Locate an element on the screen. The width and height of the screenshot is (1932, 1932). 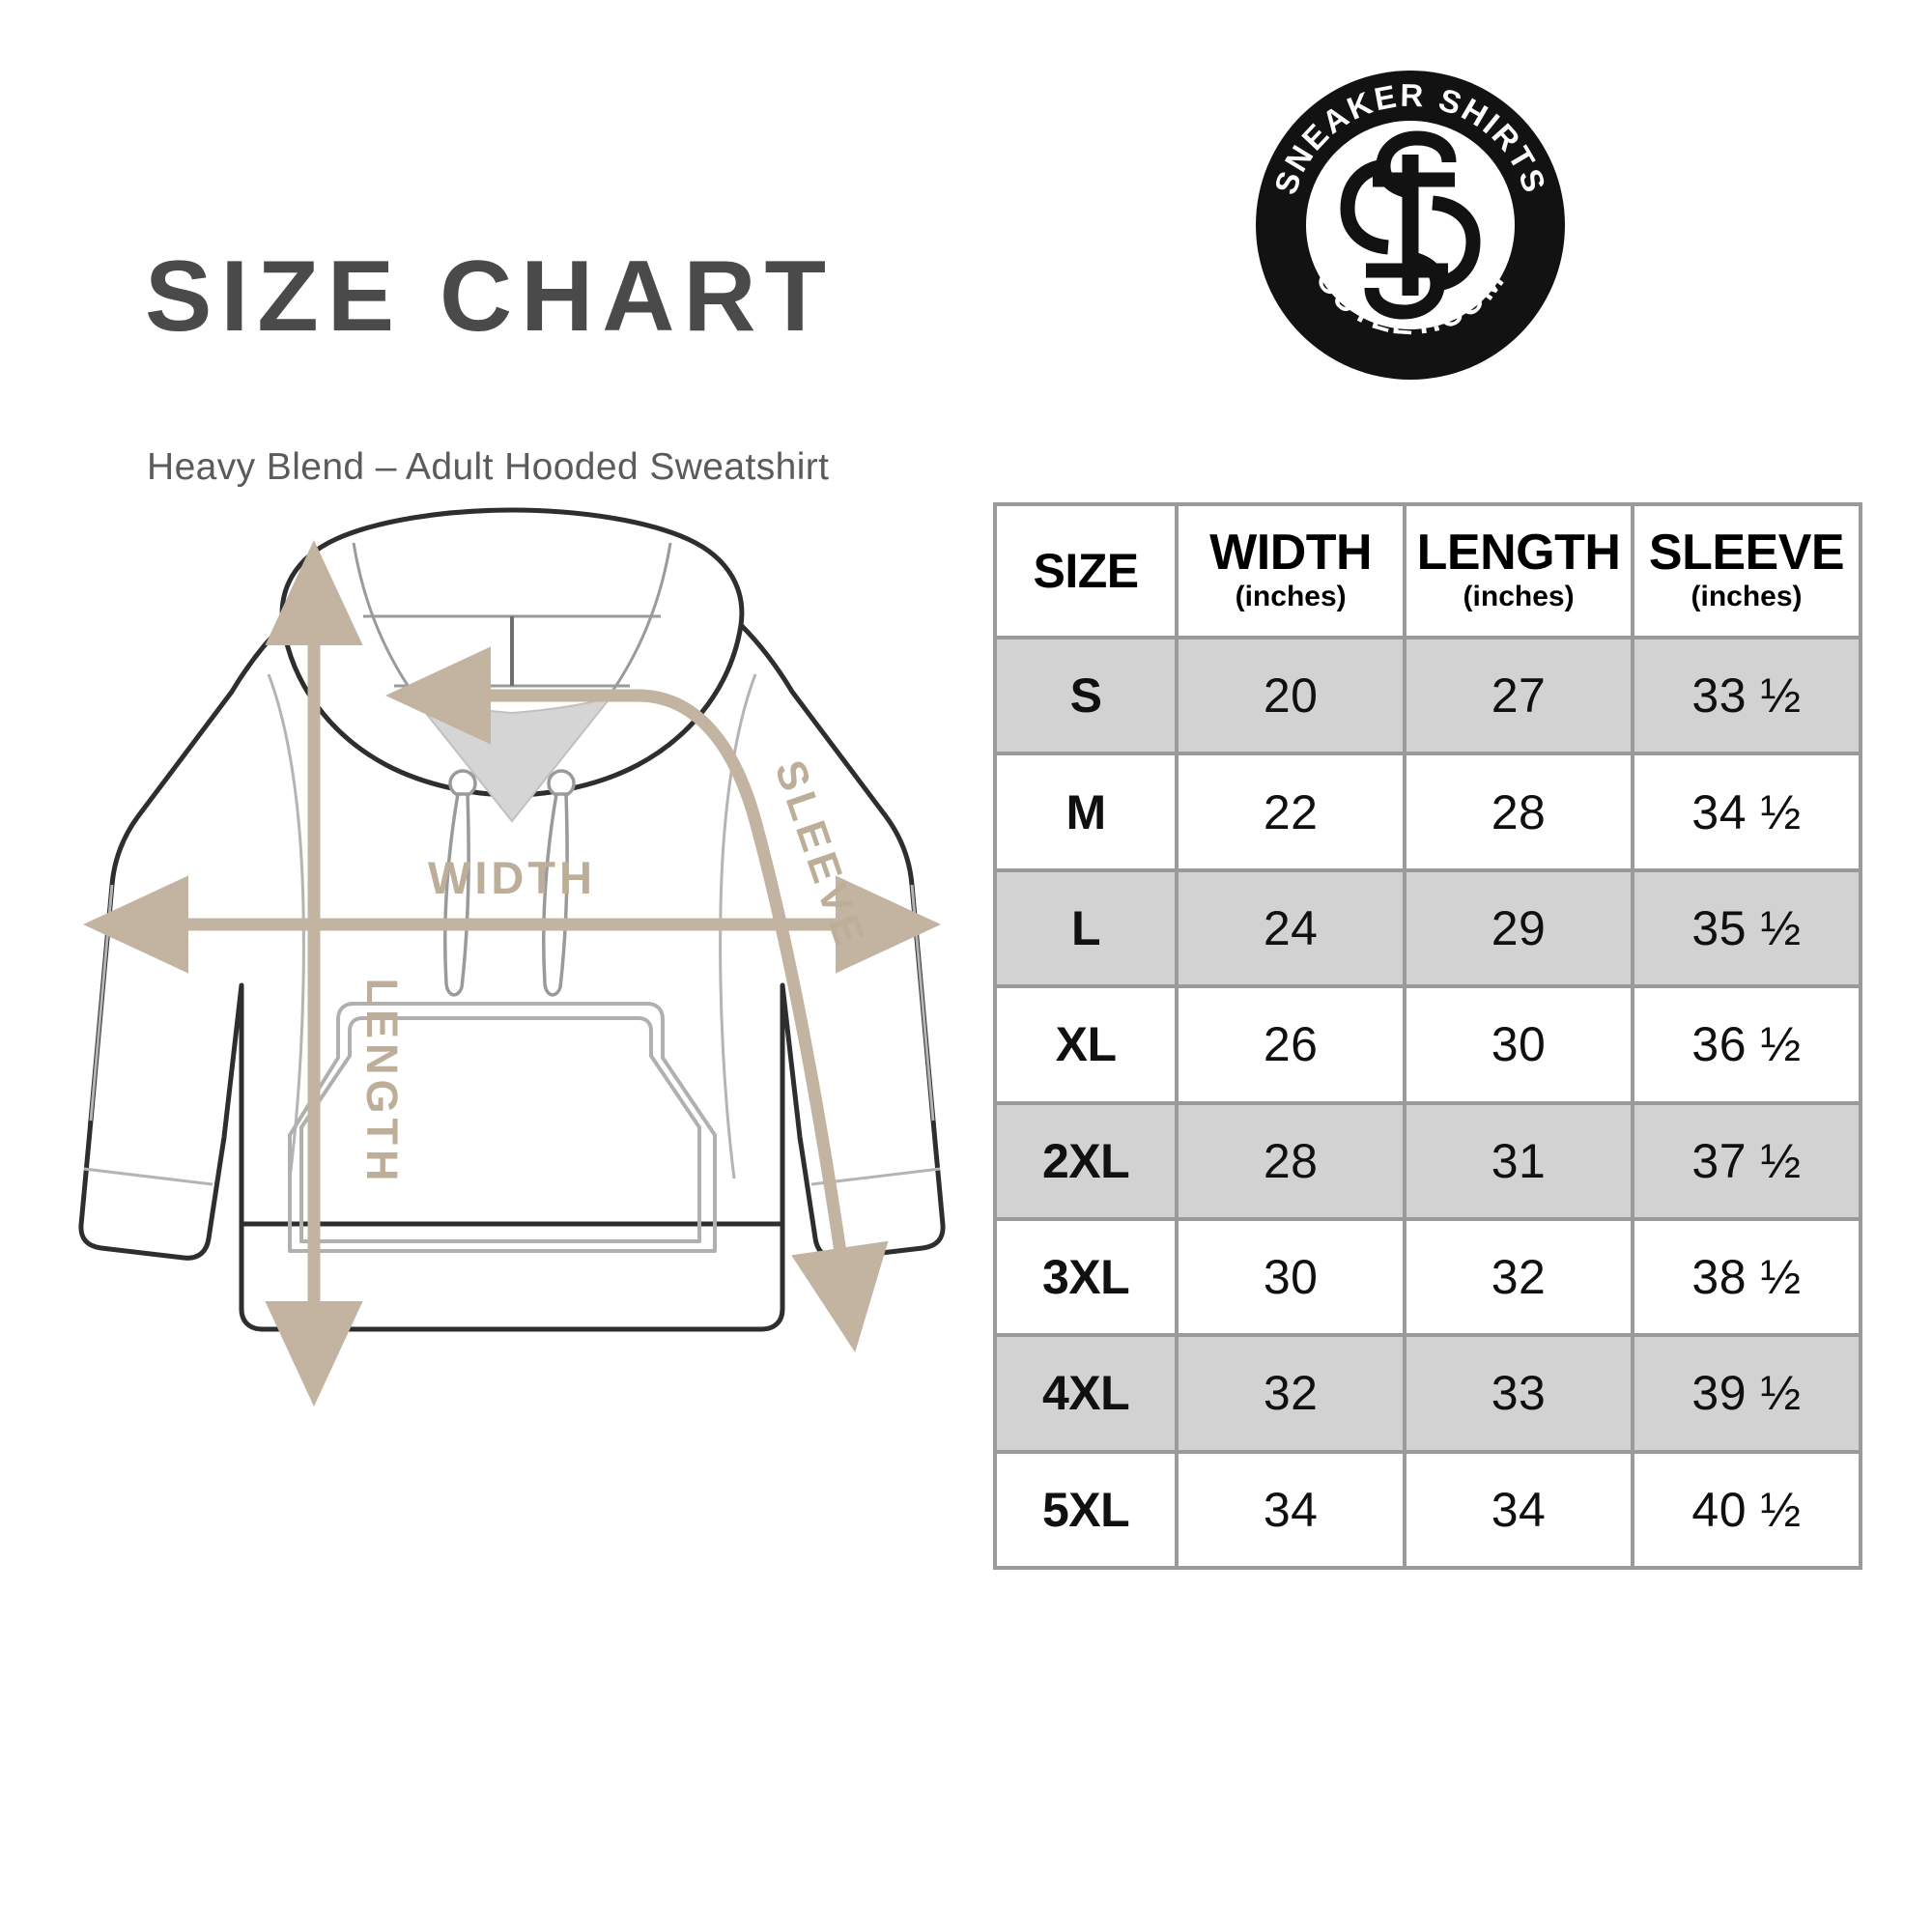
column-header-width-label: WIDTH is located at coordinates (1291, 552).